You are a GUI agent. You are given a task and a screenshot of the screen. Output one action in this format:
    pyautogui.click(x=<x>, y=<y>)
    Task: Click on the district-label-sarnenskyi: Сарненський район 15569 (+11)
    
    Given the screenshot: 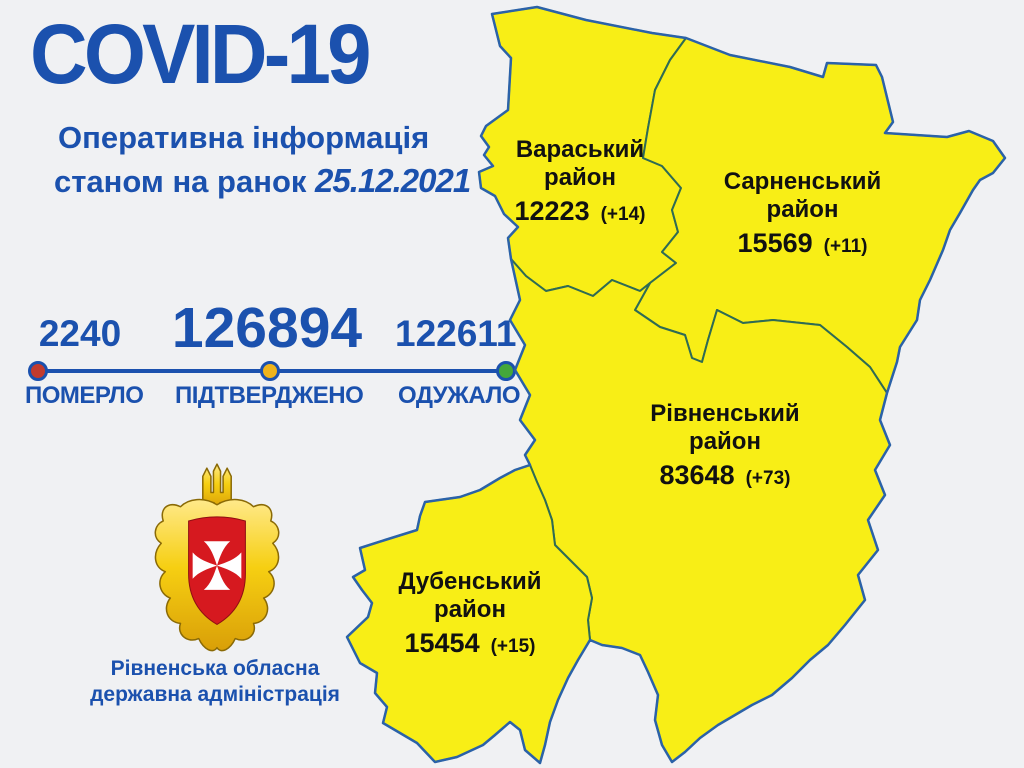 What is the action you would take?
    pyautogui.click(x=802, y=213)
    